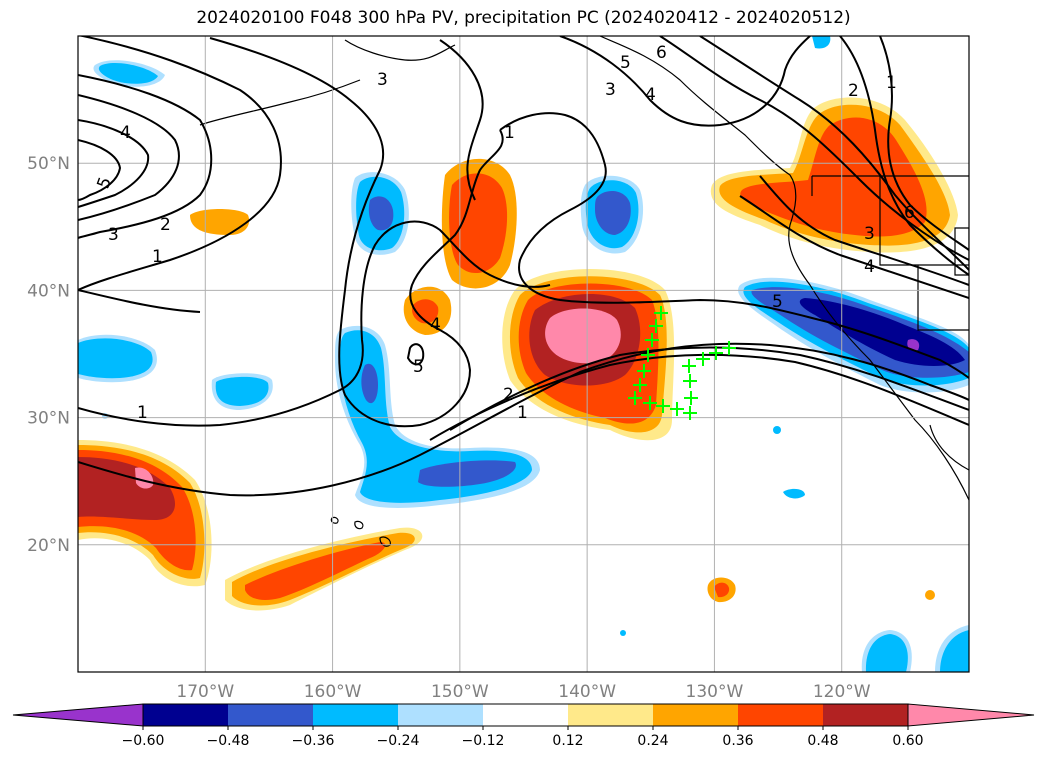 Image resolution: width=1047 pixels, height=765 pixels. Describe the element at coordinates (890, 253) in the screenshot. I see `borders` at that location.